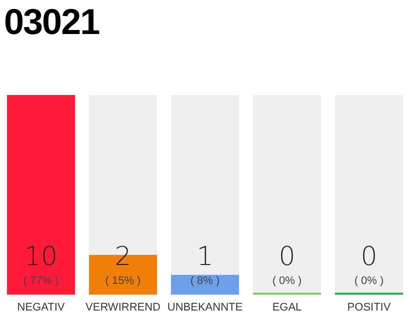 The image size is (410, 320). What do you see at coordinates (41, 264) in the screenshot?
I see `data-label: 10 ( 77% )` at bounding box center [41, 264].